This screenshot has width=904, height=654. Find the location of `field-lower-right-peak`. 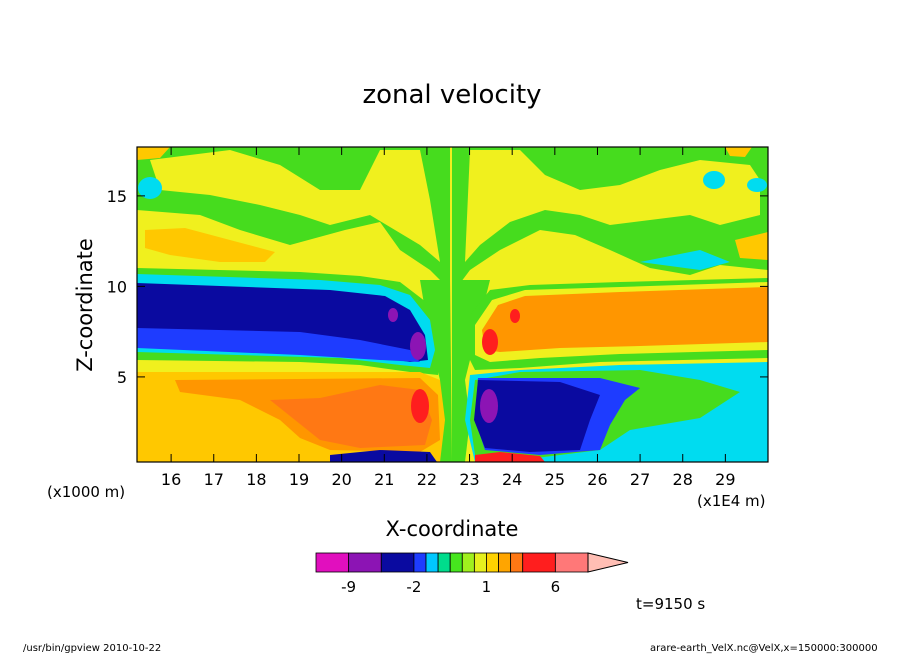

field-lower-right-peak is located at coordinates (489, 406).